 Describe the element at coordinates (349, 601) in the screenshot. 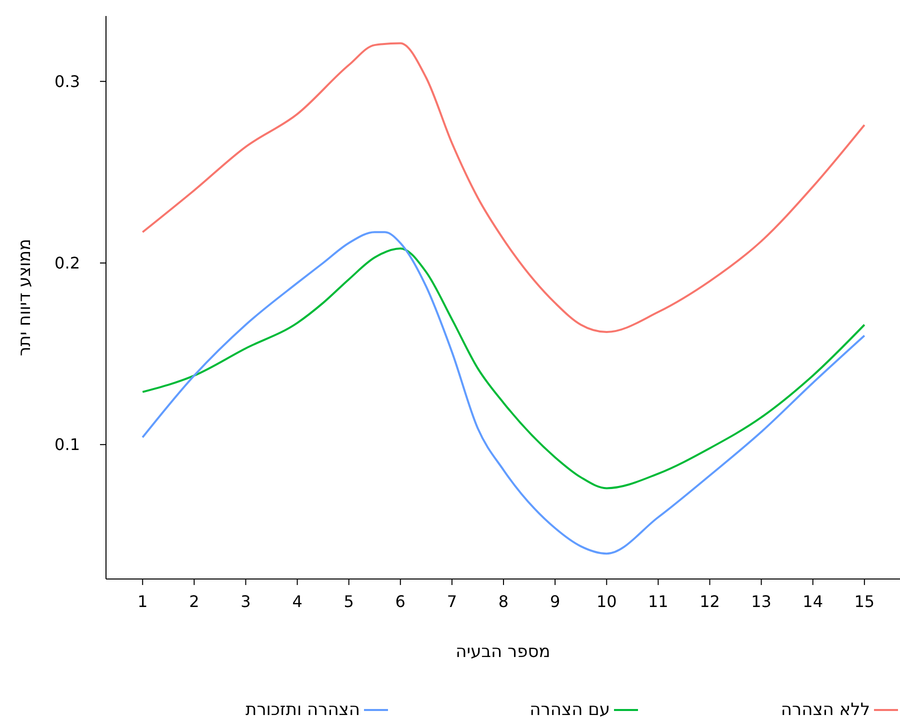

I see `x-tick-label: 5` at that location.